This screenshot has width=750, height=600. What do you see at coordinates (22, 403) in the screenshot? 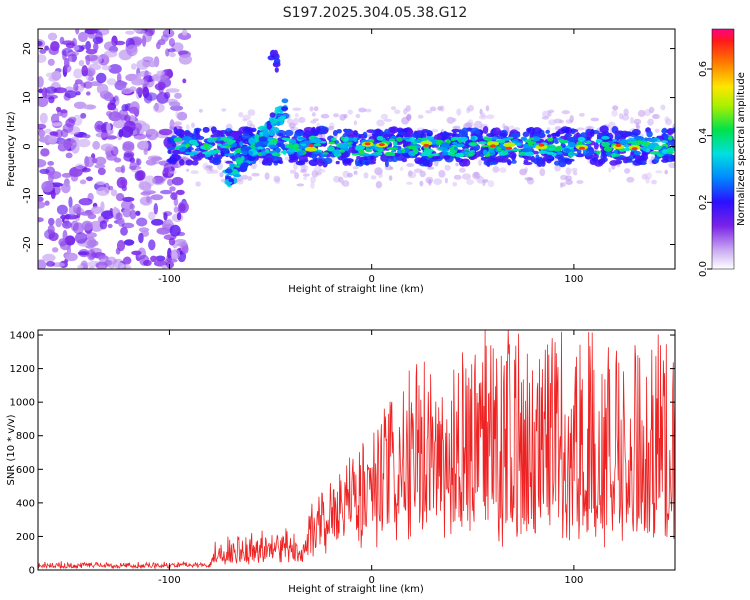
I see `y-tick-label: 1000` at bounding box center [22, 403].